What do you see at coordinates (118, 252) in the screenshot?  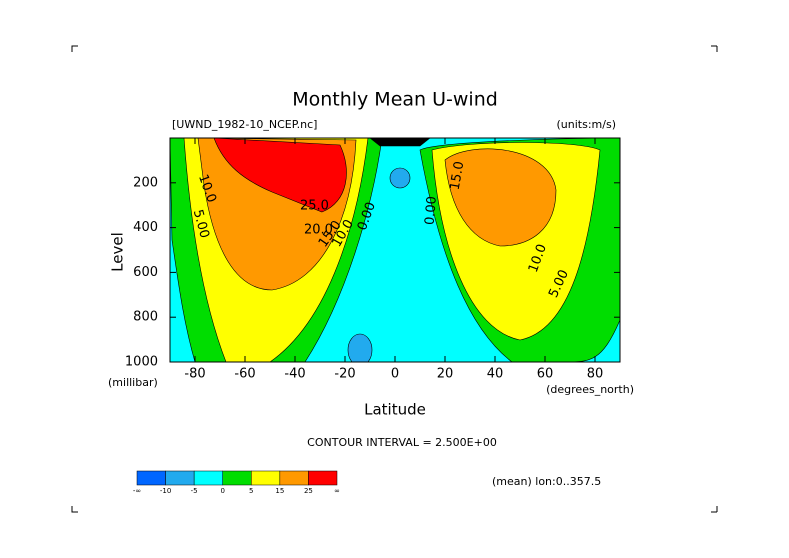 I see `y-label: Level` at bounding box center [118, 252].